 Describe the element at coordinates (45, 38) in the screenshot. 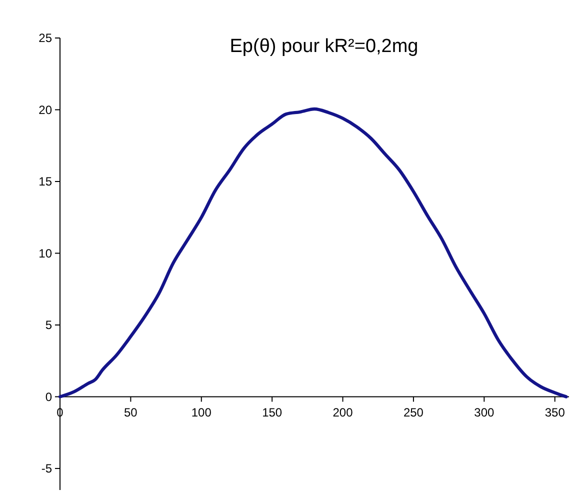

I see `y-tick-label: 25` at that location.